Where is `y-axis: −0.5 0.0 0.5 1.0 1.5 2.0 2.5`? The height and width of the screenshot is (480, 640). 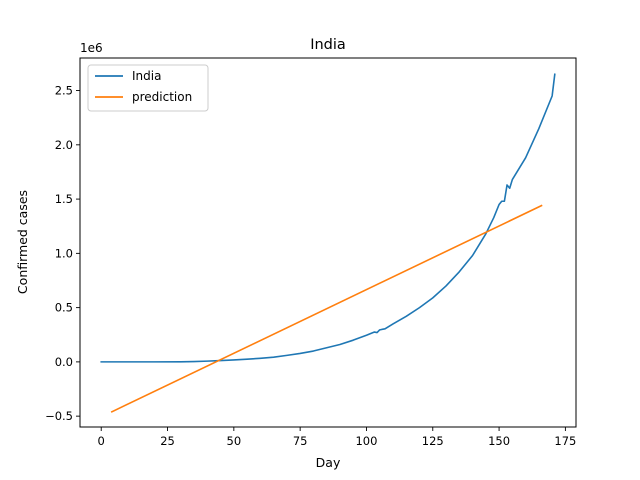 y-axis: −0.5 0.0 0.5 1.0 1.5 2.0 2.5 is located at coordinates (62, 253).